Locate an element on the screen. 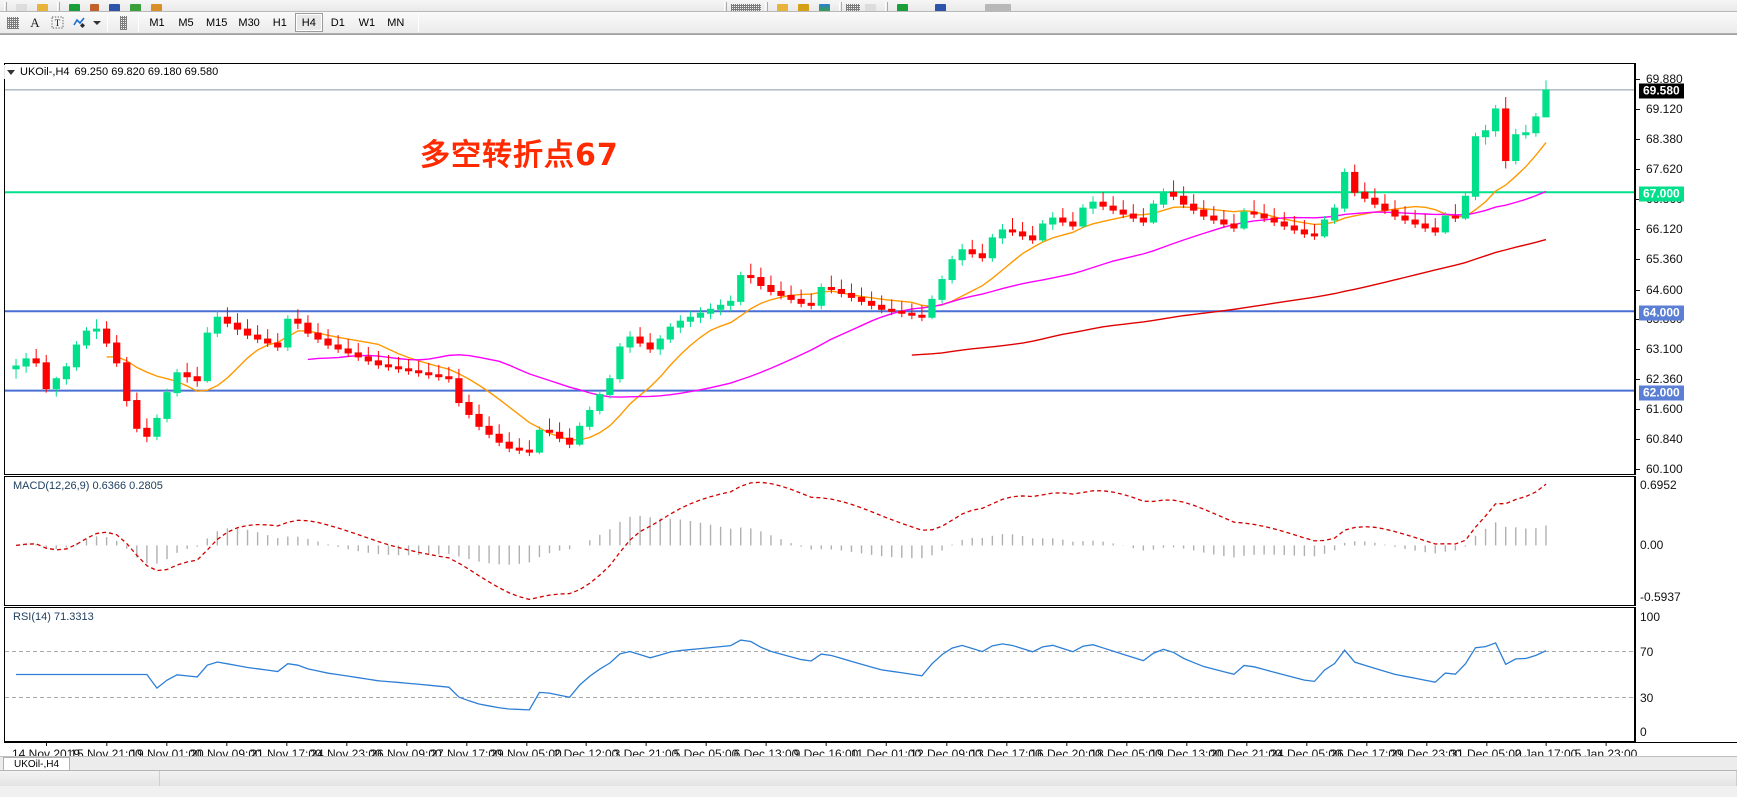 The width and height of the screenshot is (1737, 797). expert-icon is located at coordinates (94, 7).